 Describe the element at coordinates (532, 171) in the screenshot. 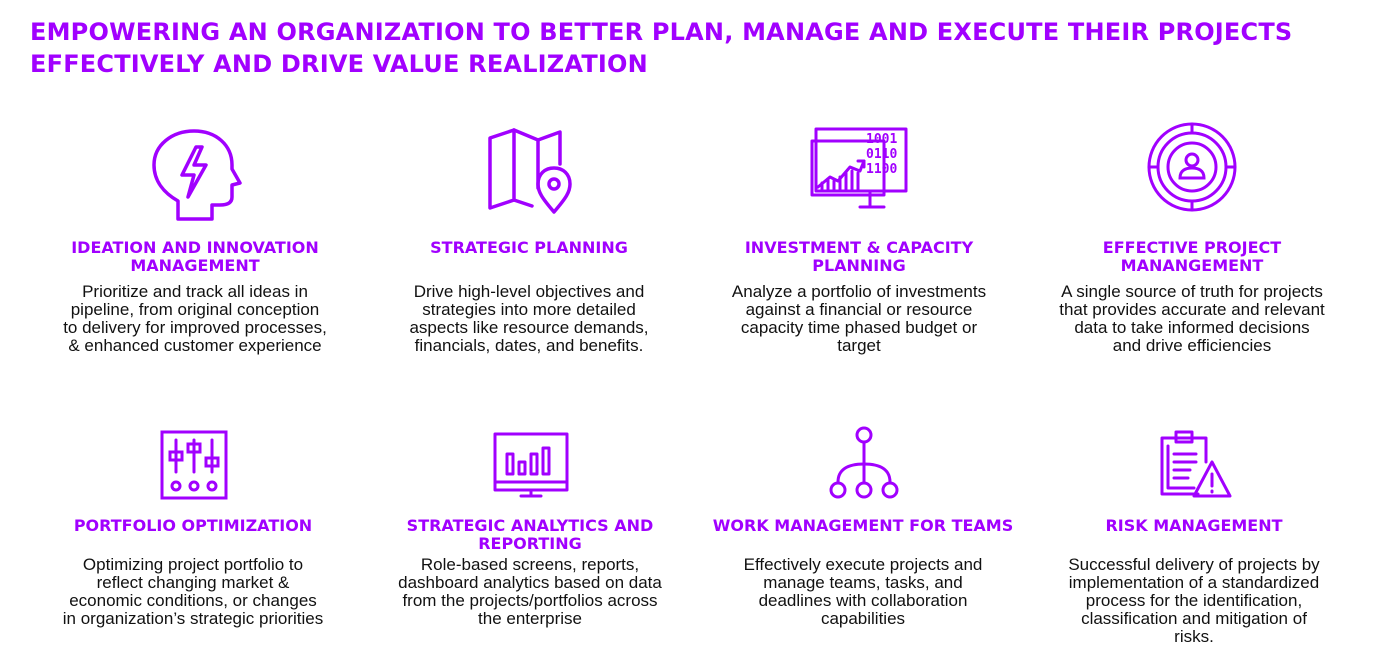

I see `map-pin-icon` at that location.